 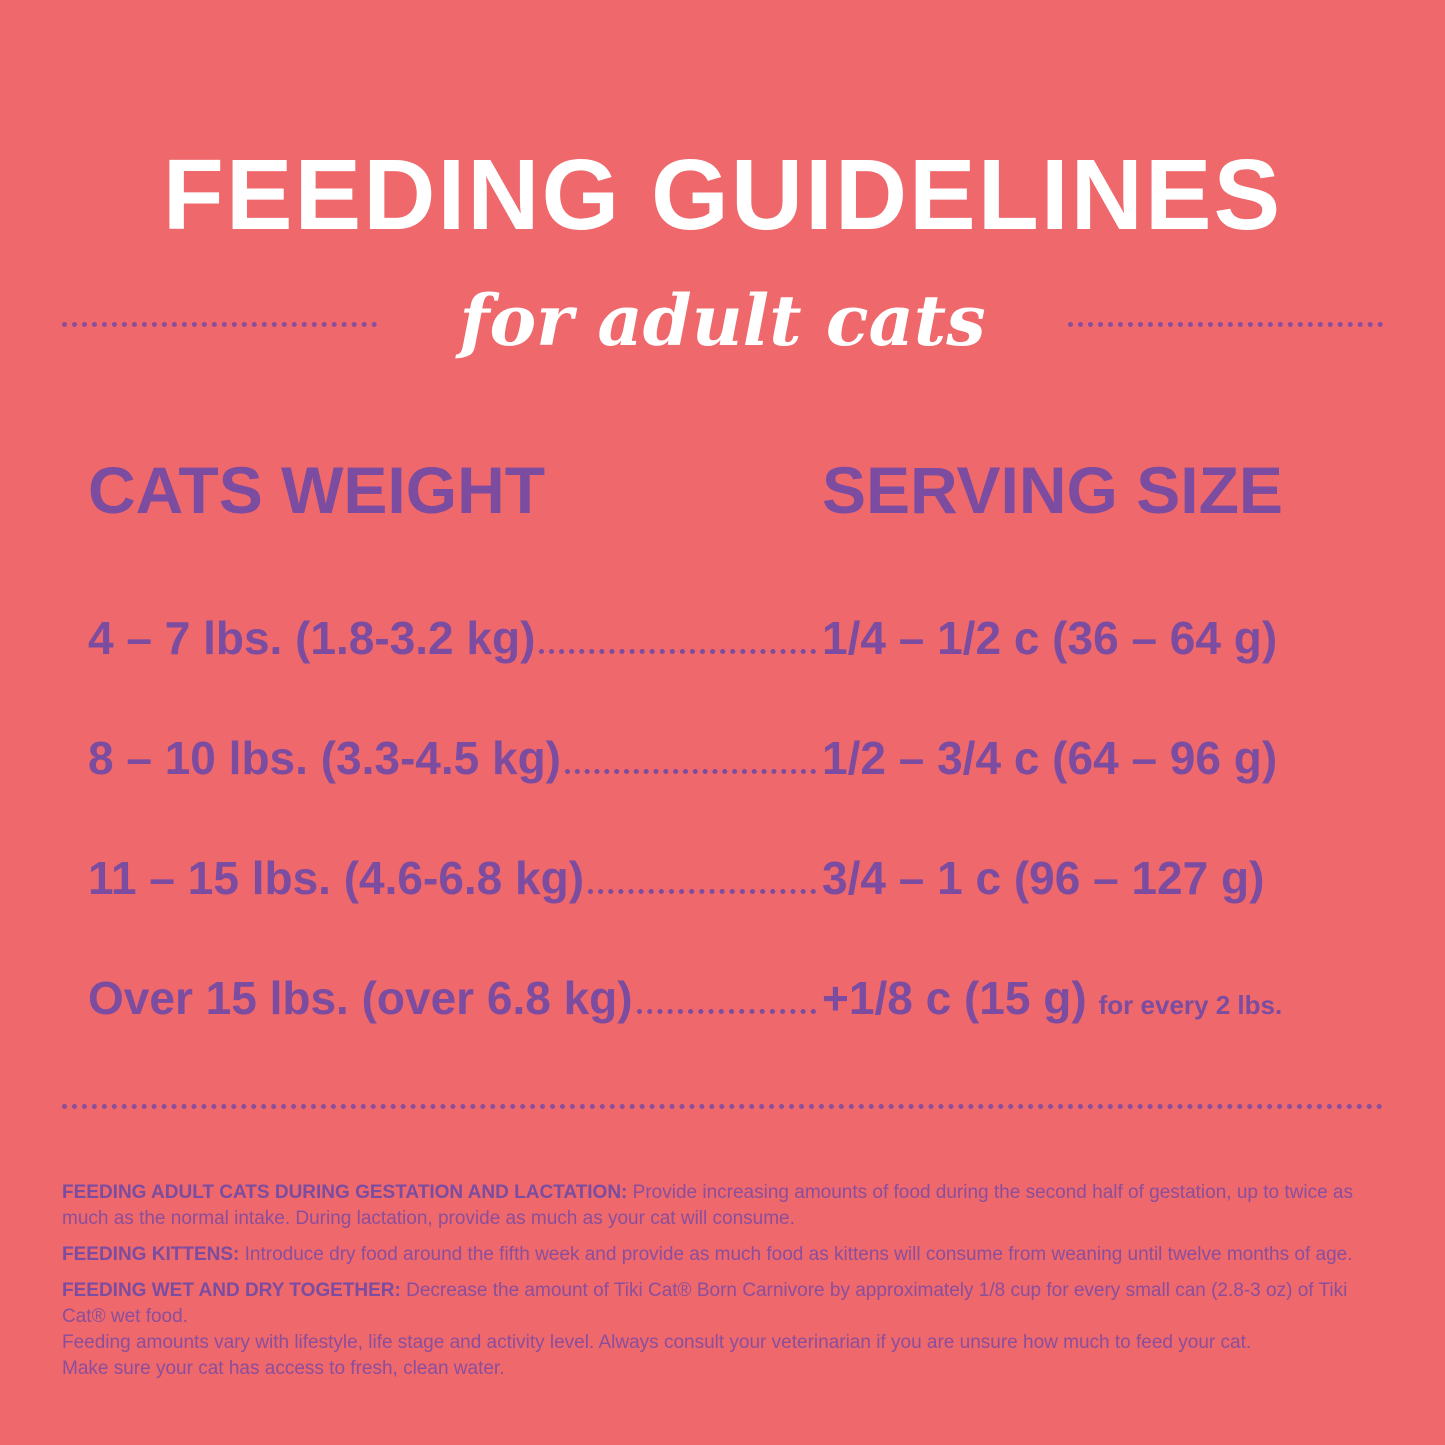 What do you see at coordinates (1050, 758) in the screenshot?
I see `serving: 1/2 – 3/4 c (64 – 96 g)` at bounding box center [1050, 758].